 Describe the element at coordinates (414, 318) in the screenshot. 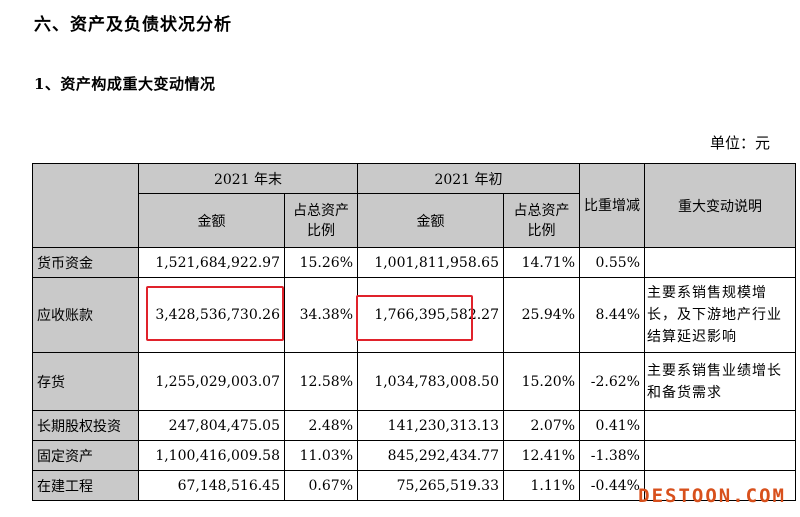

I see `highlight-box-begin-receivables` at that location.